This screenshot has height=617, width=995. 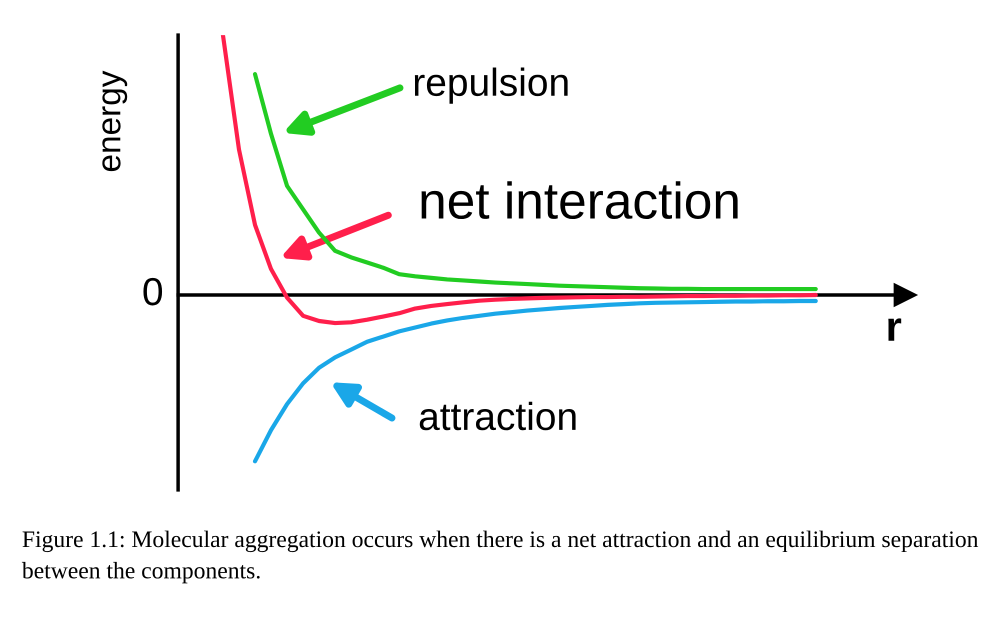 What do you see at coordinates (491, 86) in the screenshot?
I see `legend-label: repulsion` at bounding box center [491, 86].